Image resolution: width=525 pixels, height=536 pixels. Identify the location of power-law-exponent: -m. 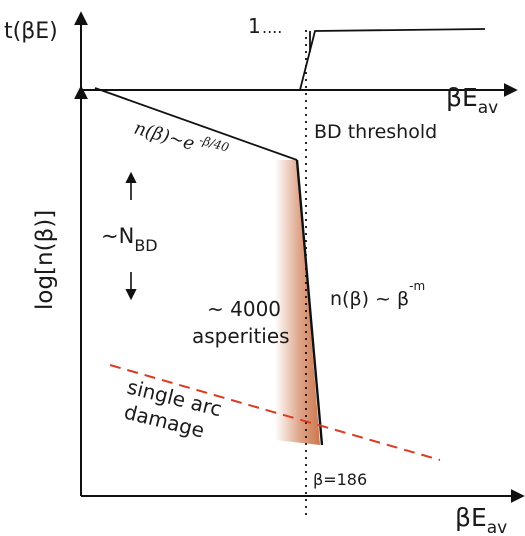
(417, 286).